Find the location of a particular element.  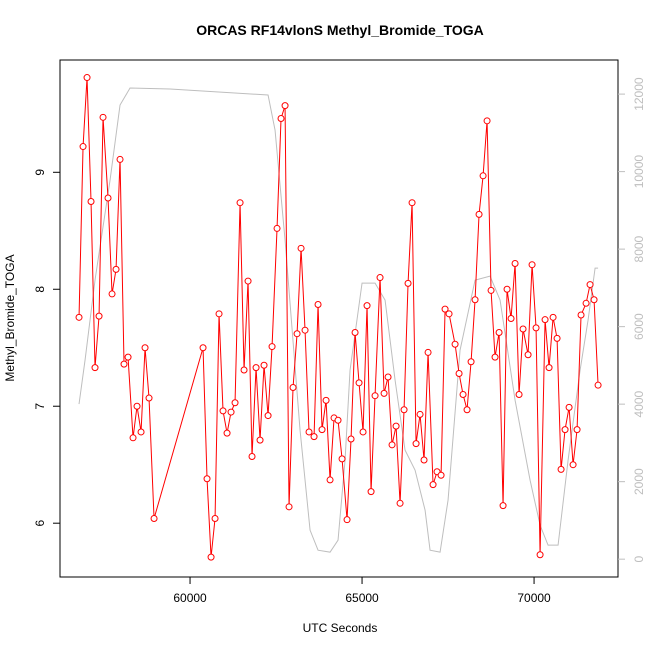

x-tick-label: 60000 is located at coordinates (190, 598).